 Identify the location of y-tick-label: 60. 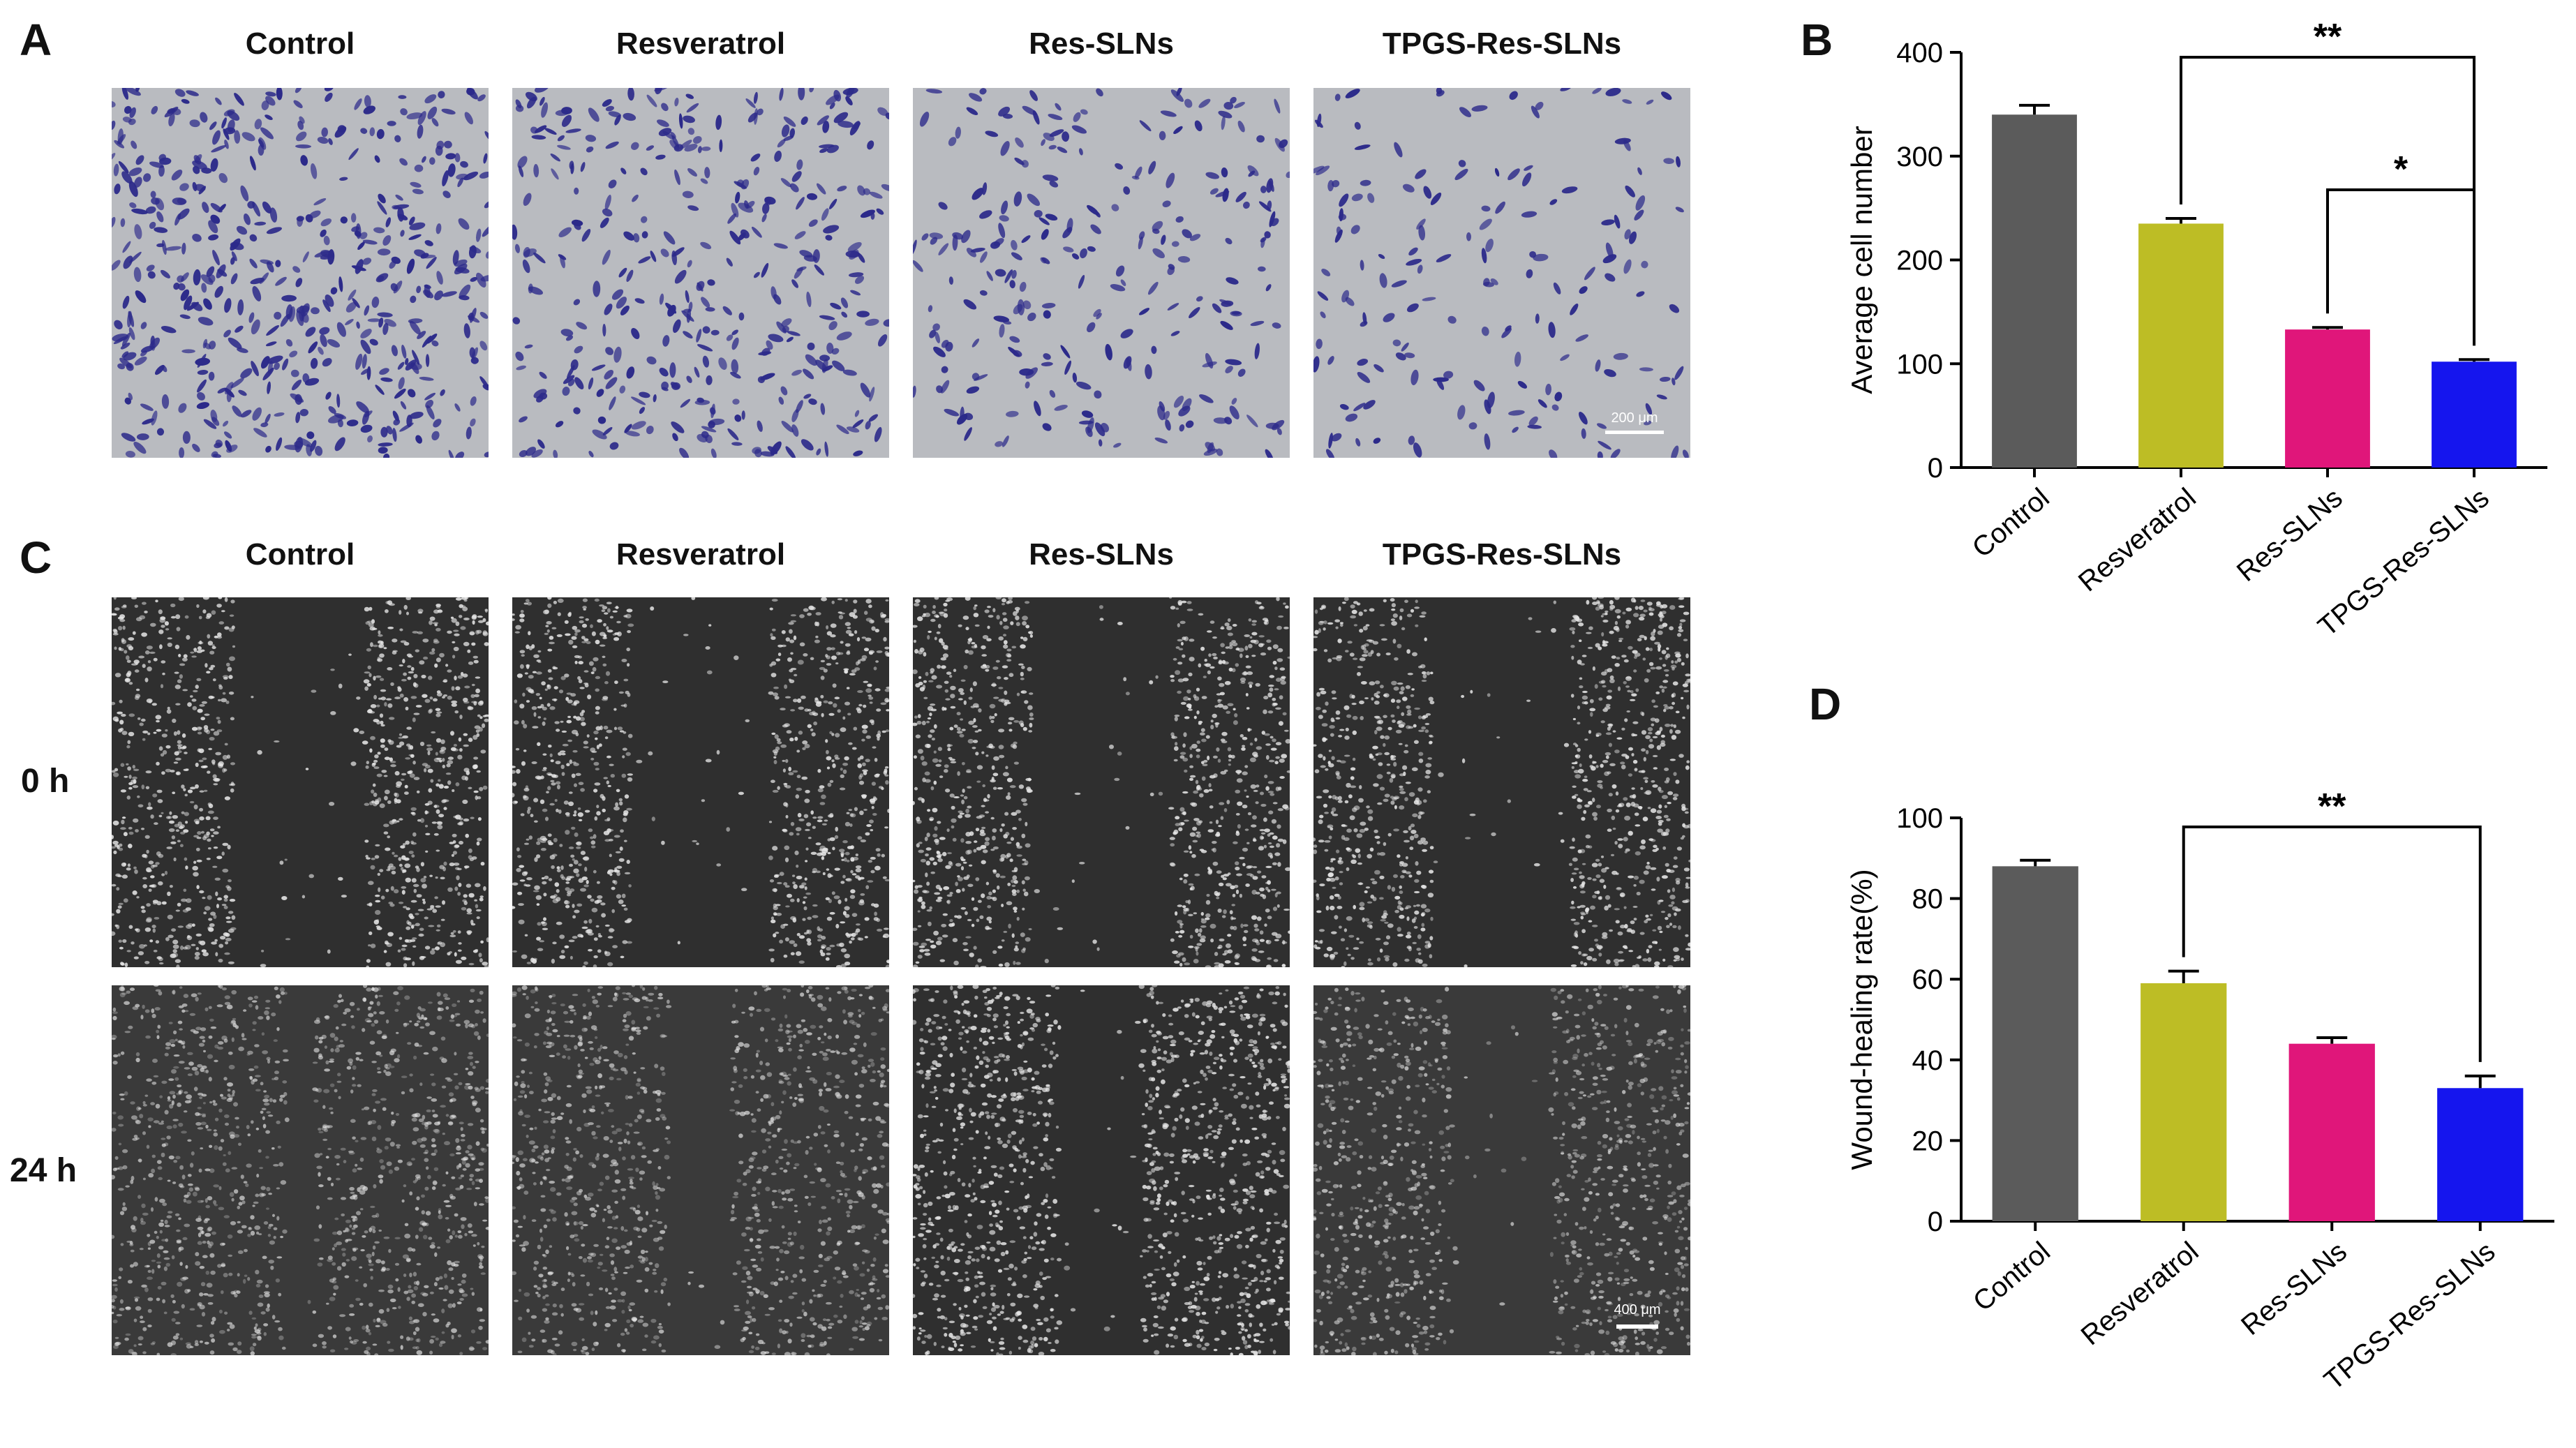
(1928, 979).